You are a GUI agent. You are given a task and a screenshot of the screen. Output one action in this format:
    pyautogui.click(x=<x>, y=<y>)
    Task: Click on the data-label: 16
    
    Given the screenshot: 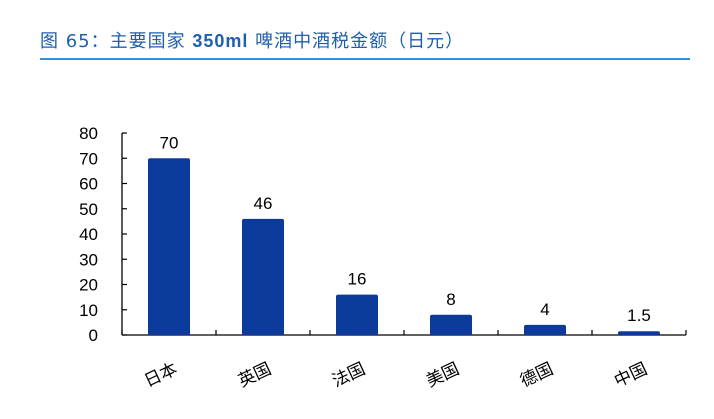 What is the action you would take?
    pyautogui.click(x=357, y=279)
    